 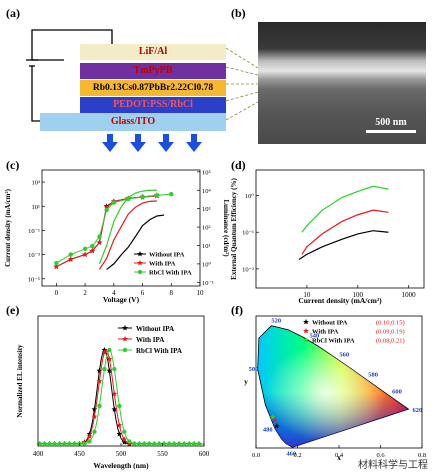 What do you see at coordinates (246, 381) in the screenshot?
I see `y-axis-label-f: y` at bounding box center [246, 381].